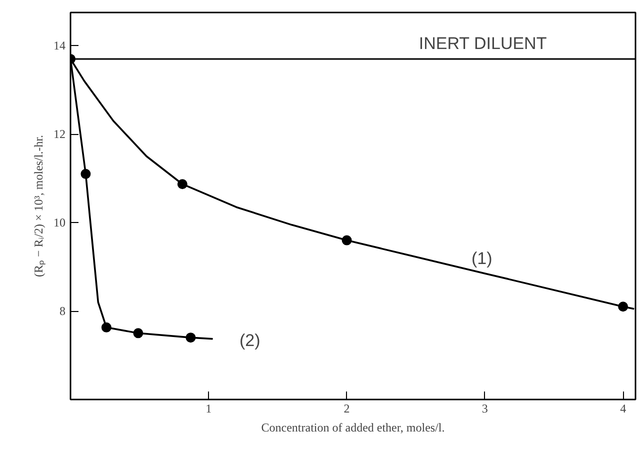 The height and width of the screenshot is (459, 643). Describe the element at coordinates (63, 311) in the screenshot. I see `y-tick-label: 8` at that location.